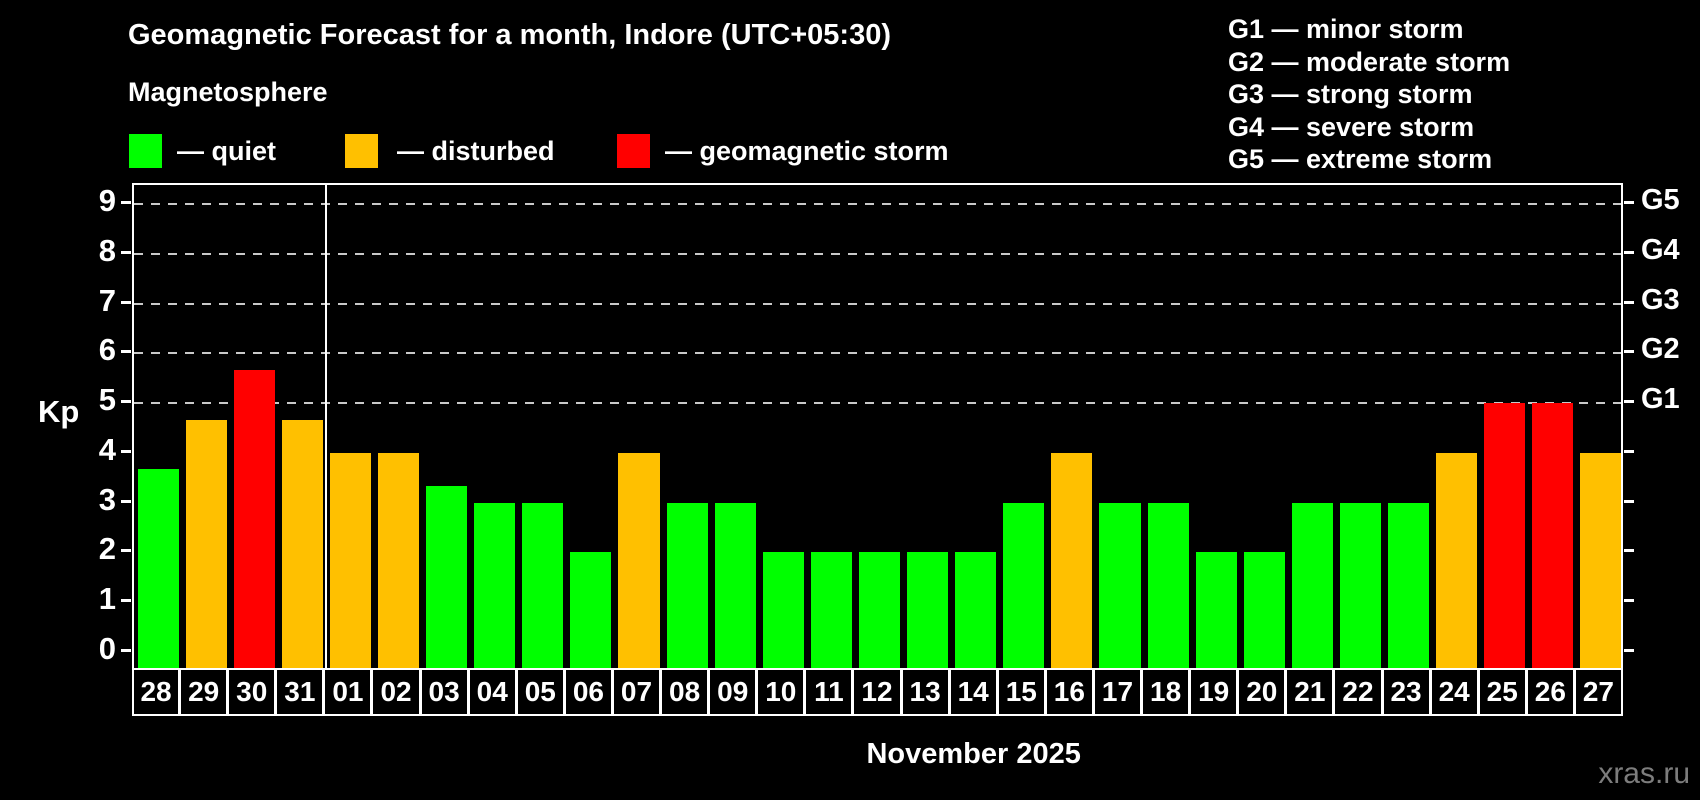 Image resolution: width=1700 pixels, height=800 pixels. I want to click on g-legend-line-5: G5 — extreme storm, so click(1360, 159).